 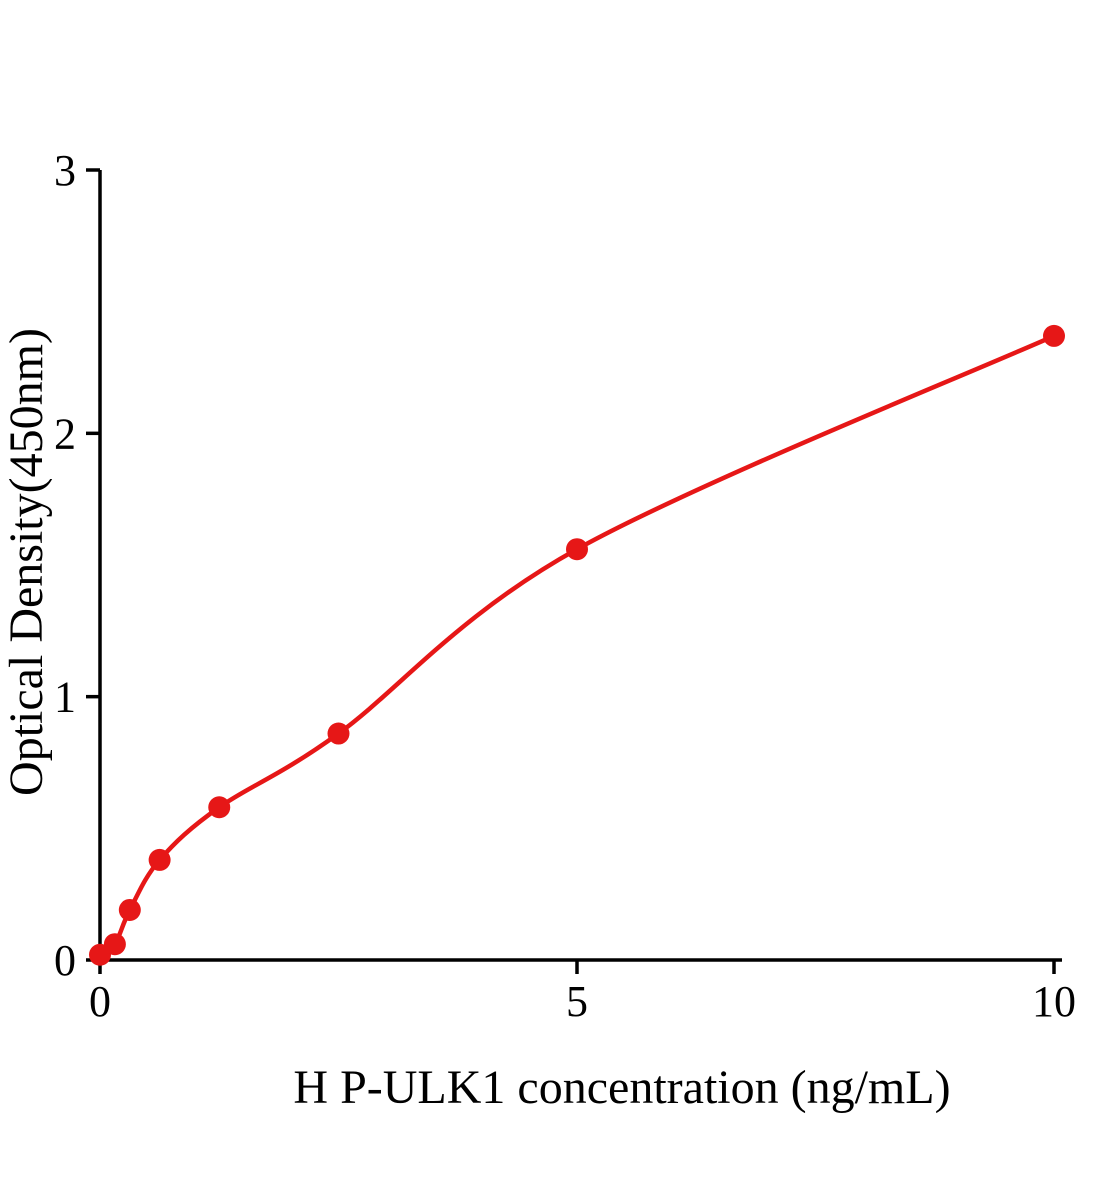 I want to click on y-axis-label: Optical Density(450nm), so click(x=26, y=562).